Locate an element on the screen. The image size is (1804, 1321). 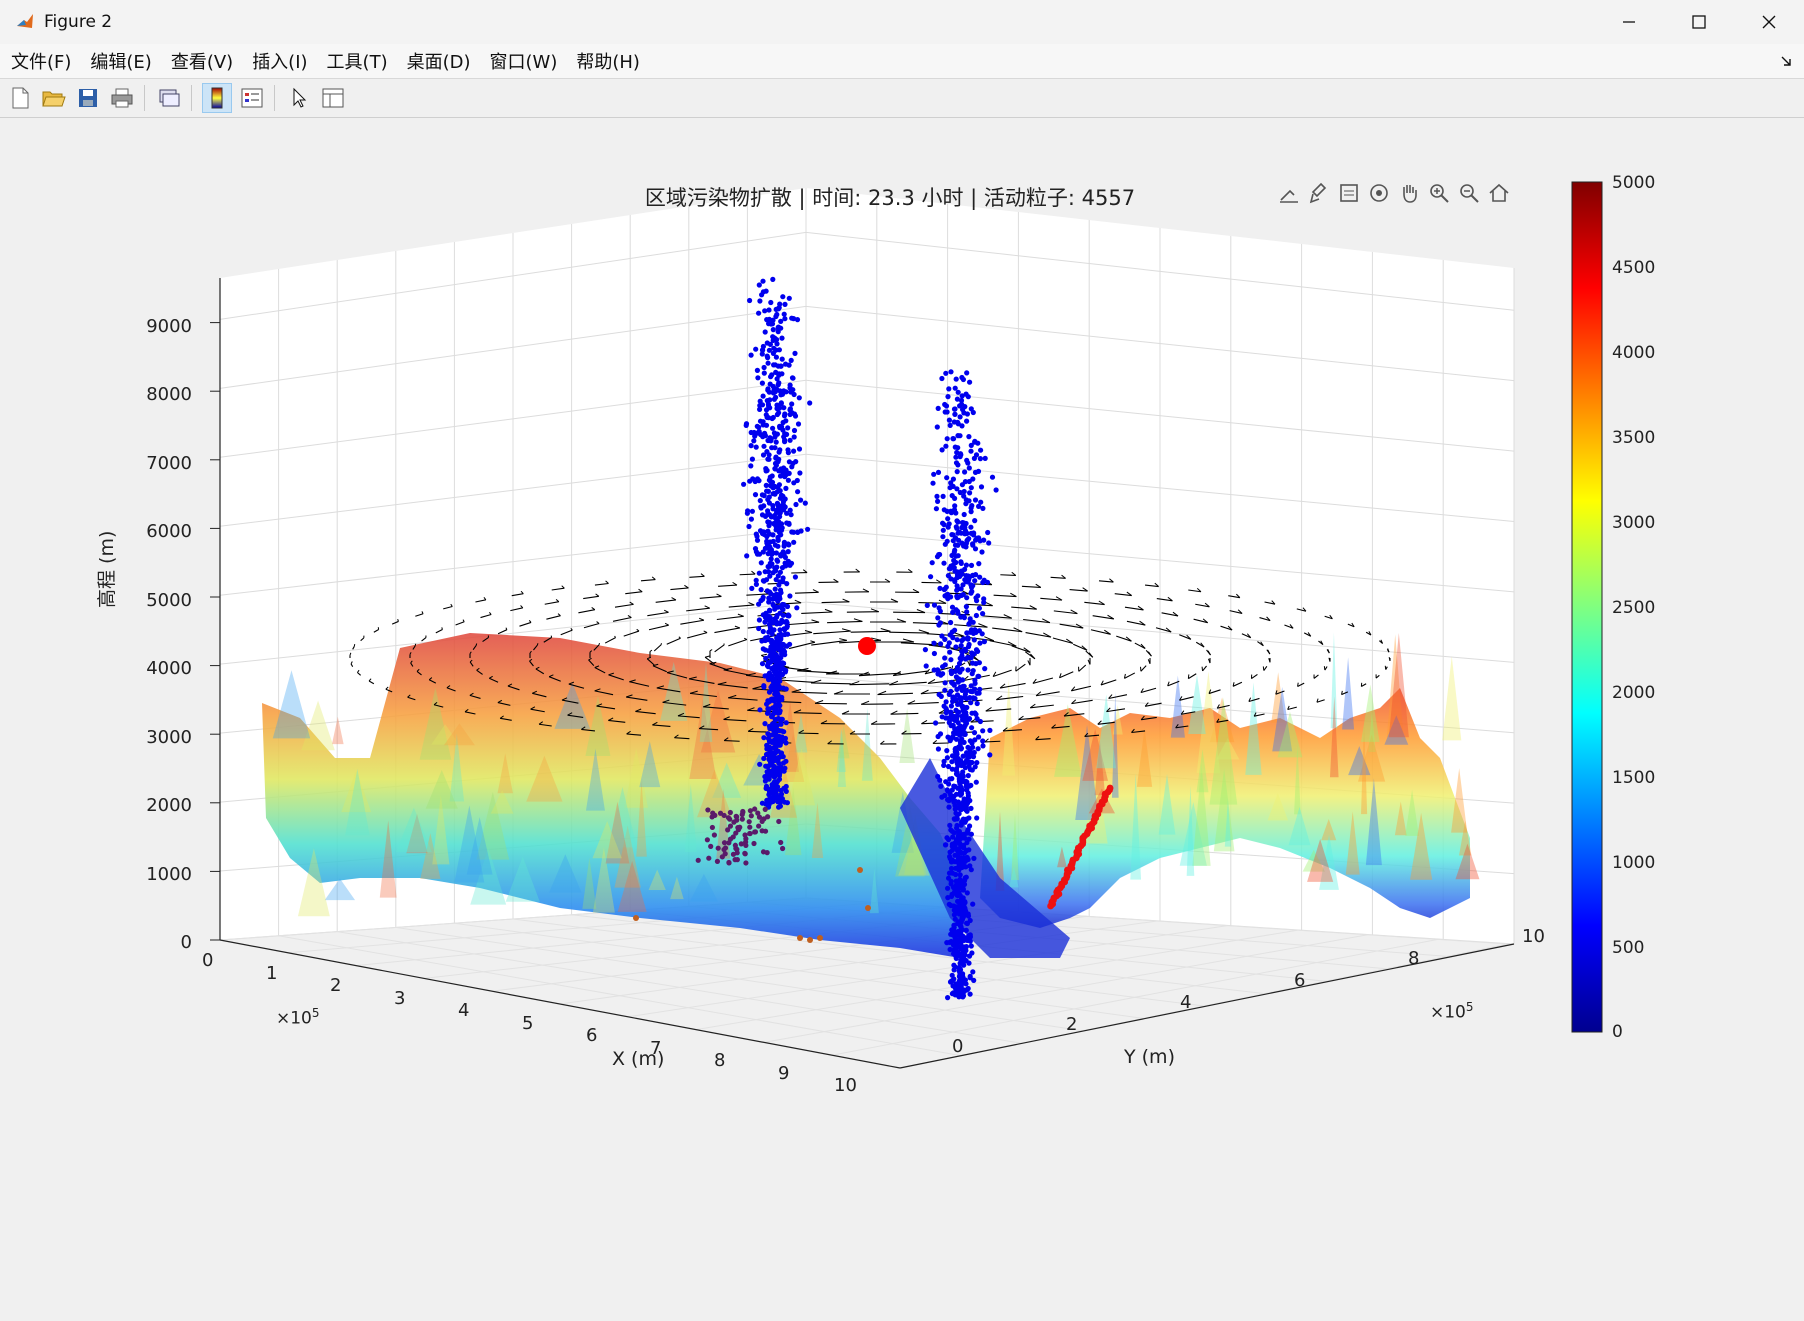
menu-file: 文件(F) is located at coordinates (41, 62).